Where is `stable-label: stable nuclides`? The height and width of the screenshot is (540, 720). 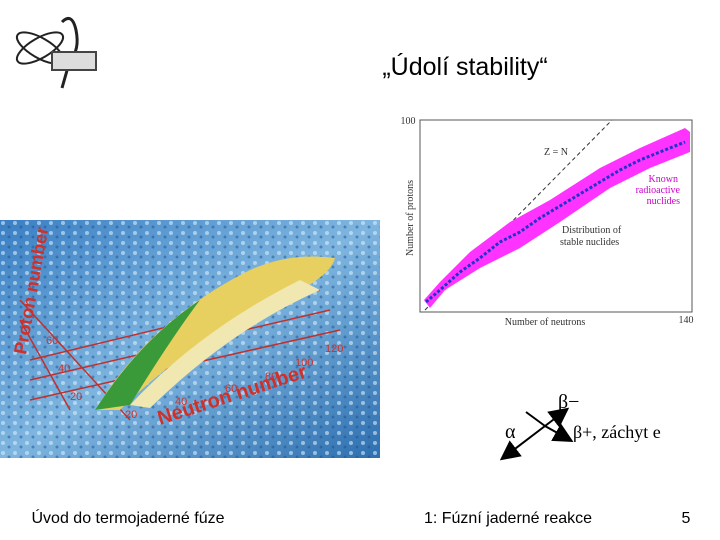
stable-label: stable nuclides is located at coordinates (589, 242).